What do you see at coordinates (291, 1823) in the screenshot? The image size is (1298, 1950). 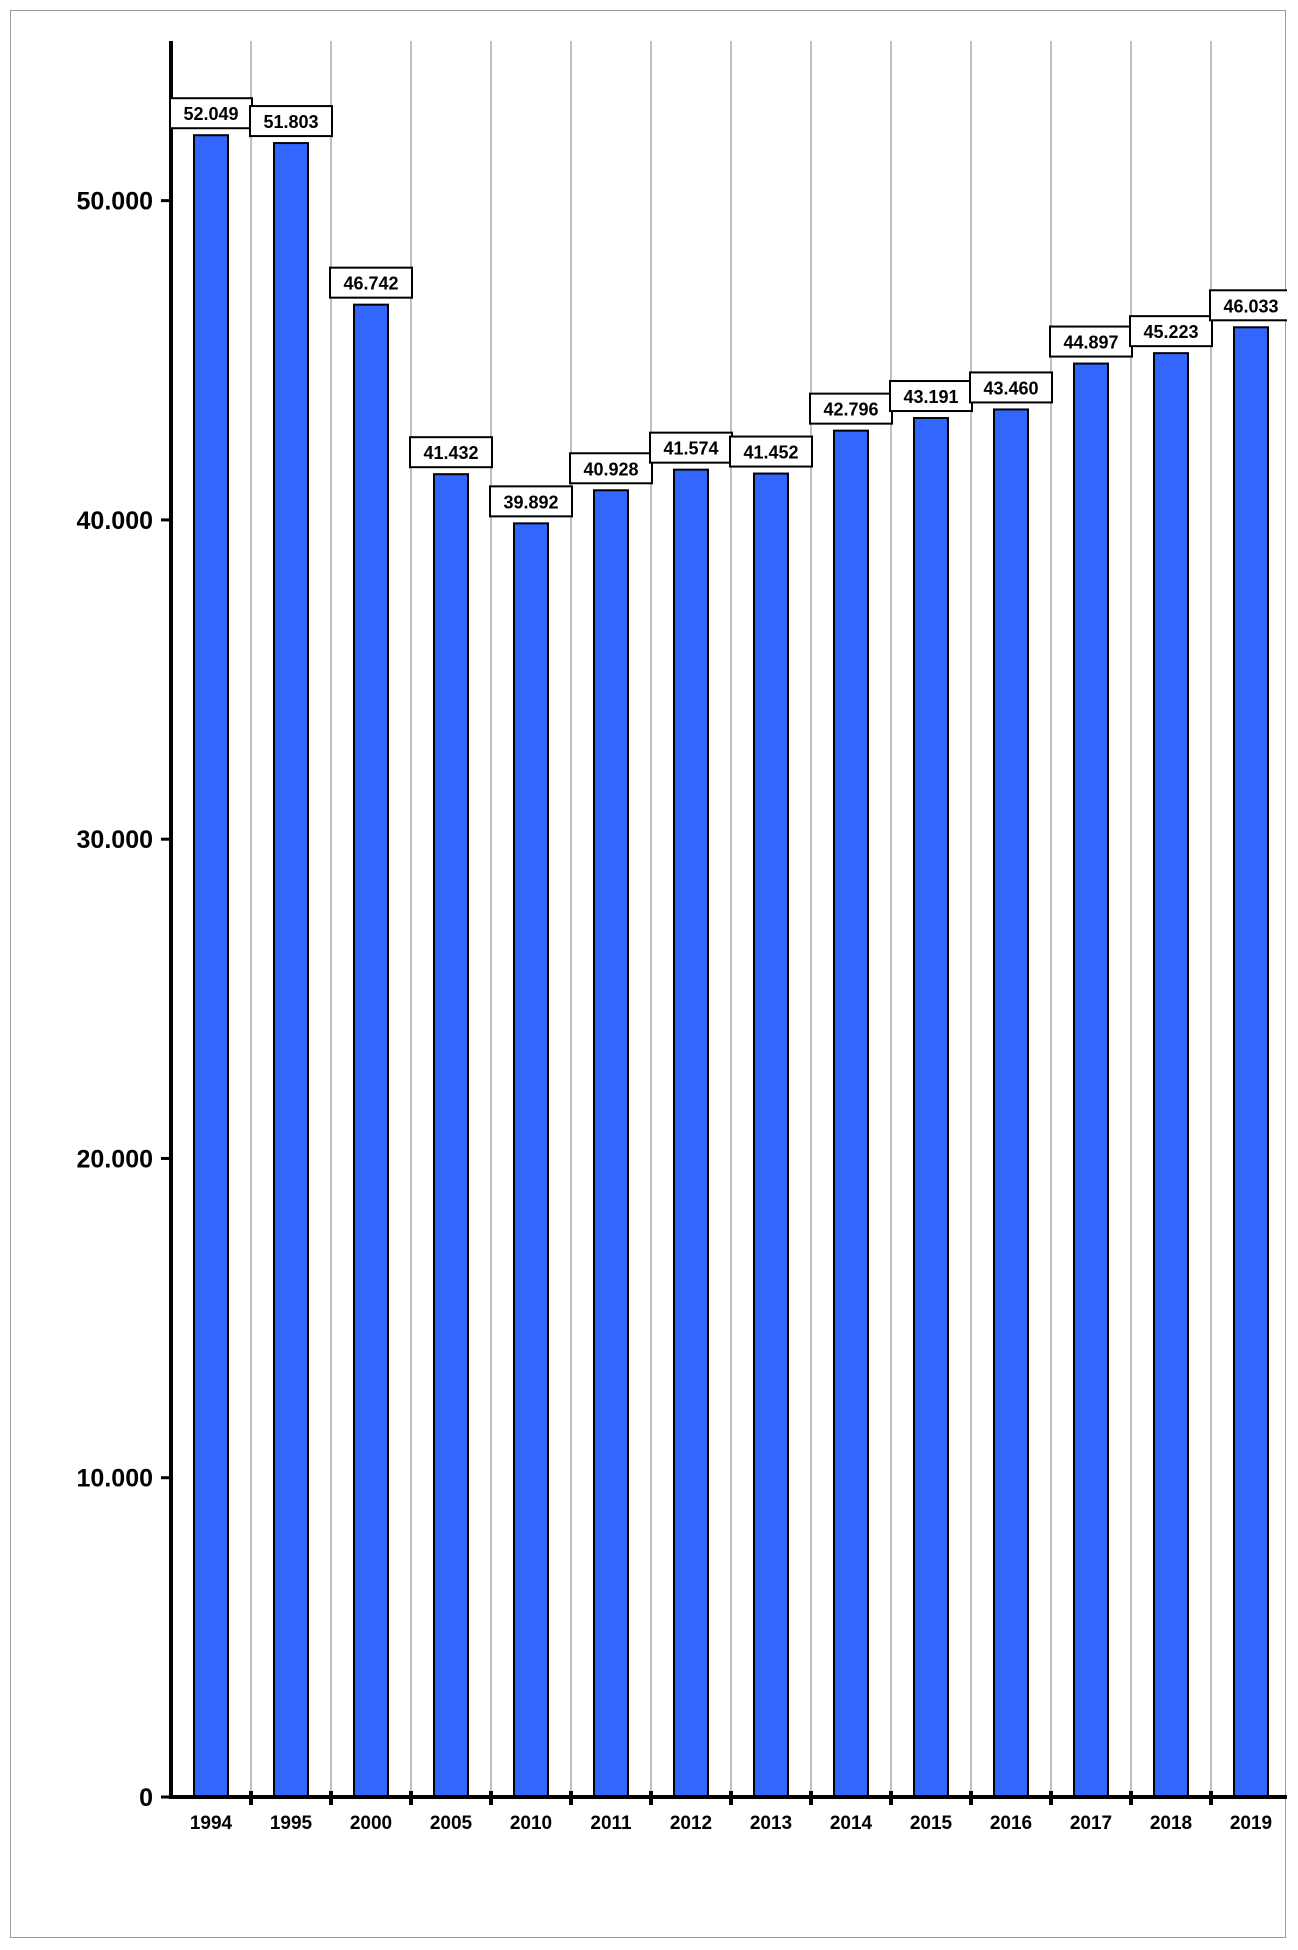 I see `x-category-label: 1995` at bounding box center [291, 1823].